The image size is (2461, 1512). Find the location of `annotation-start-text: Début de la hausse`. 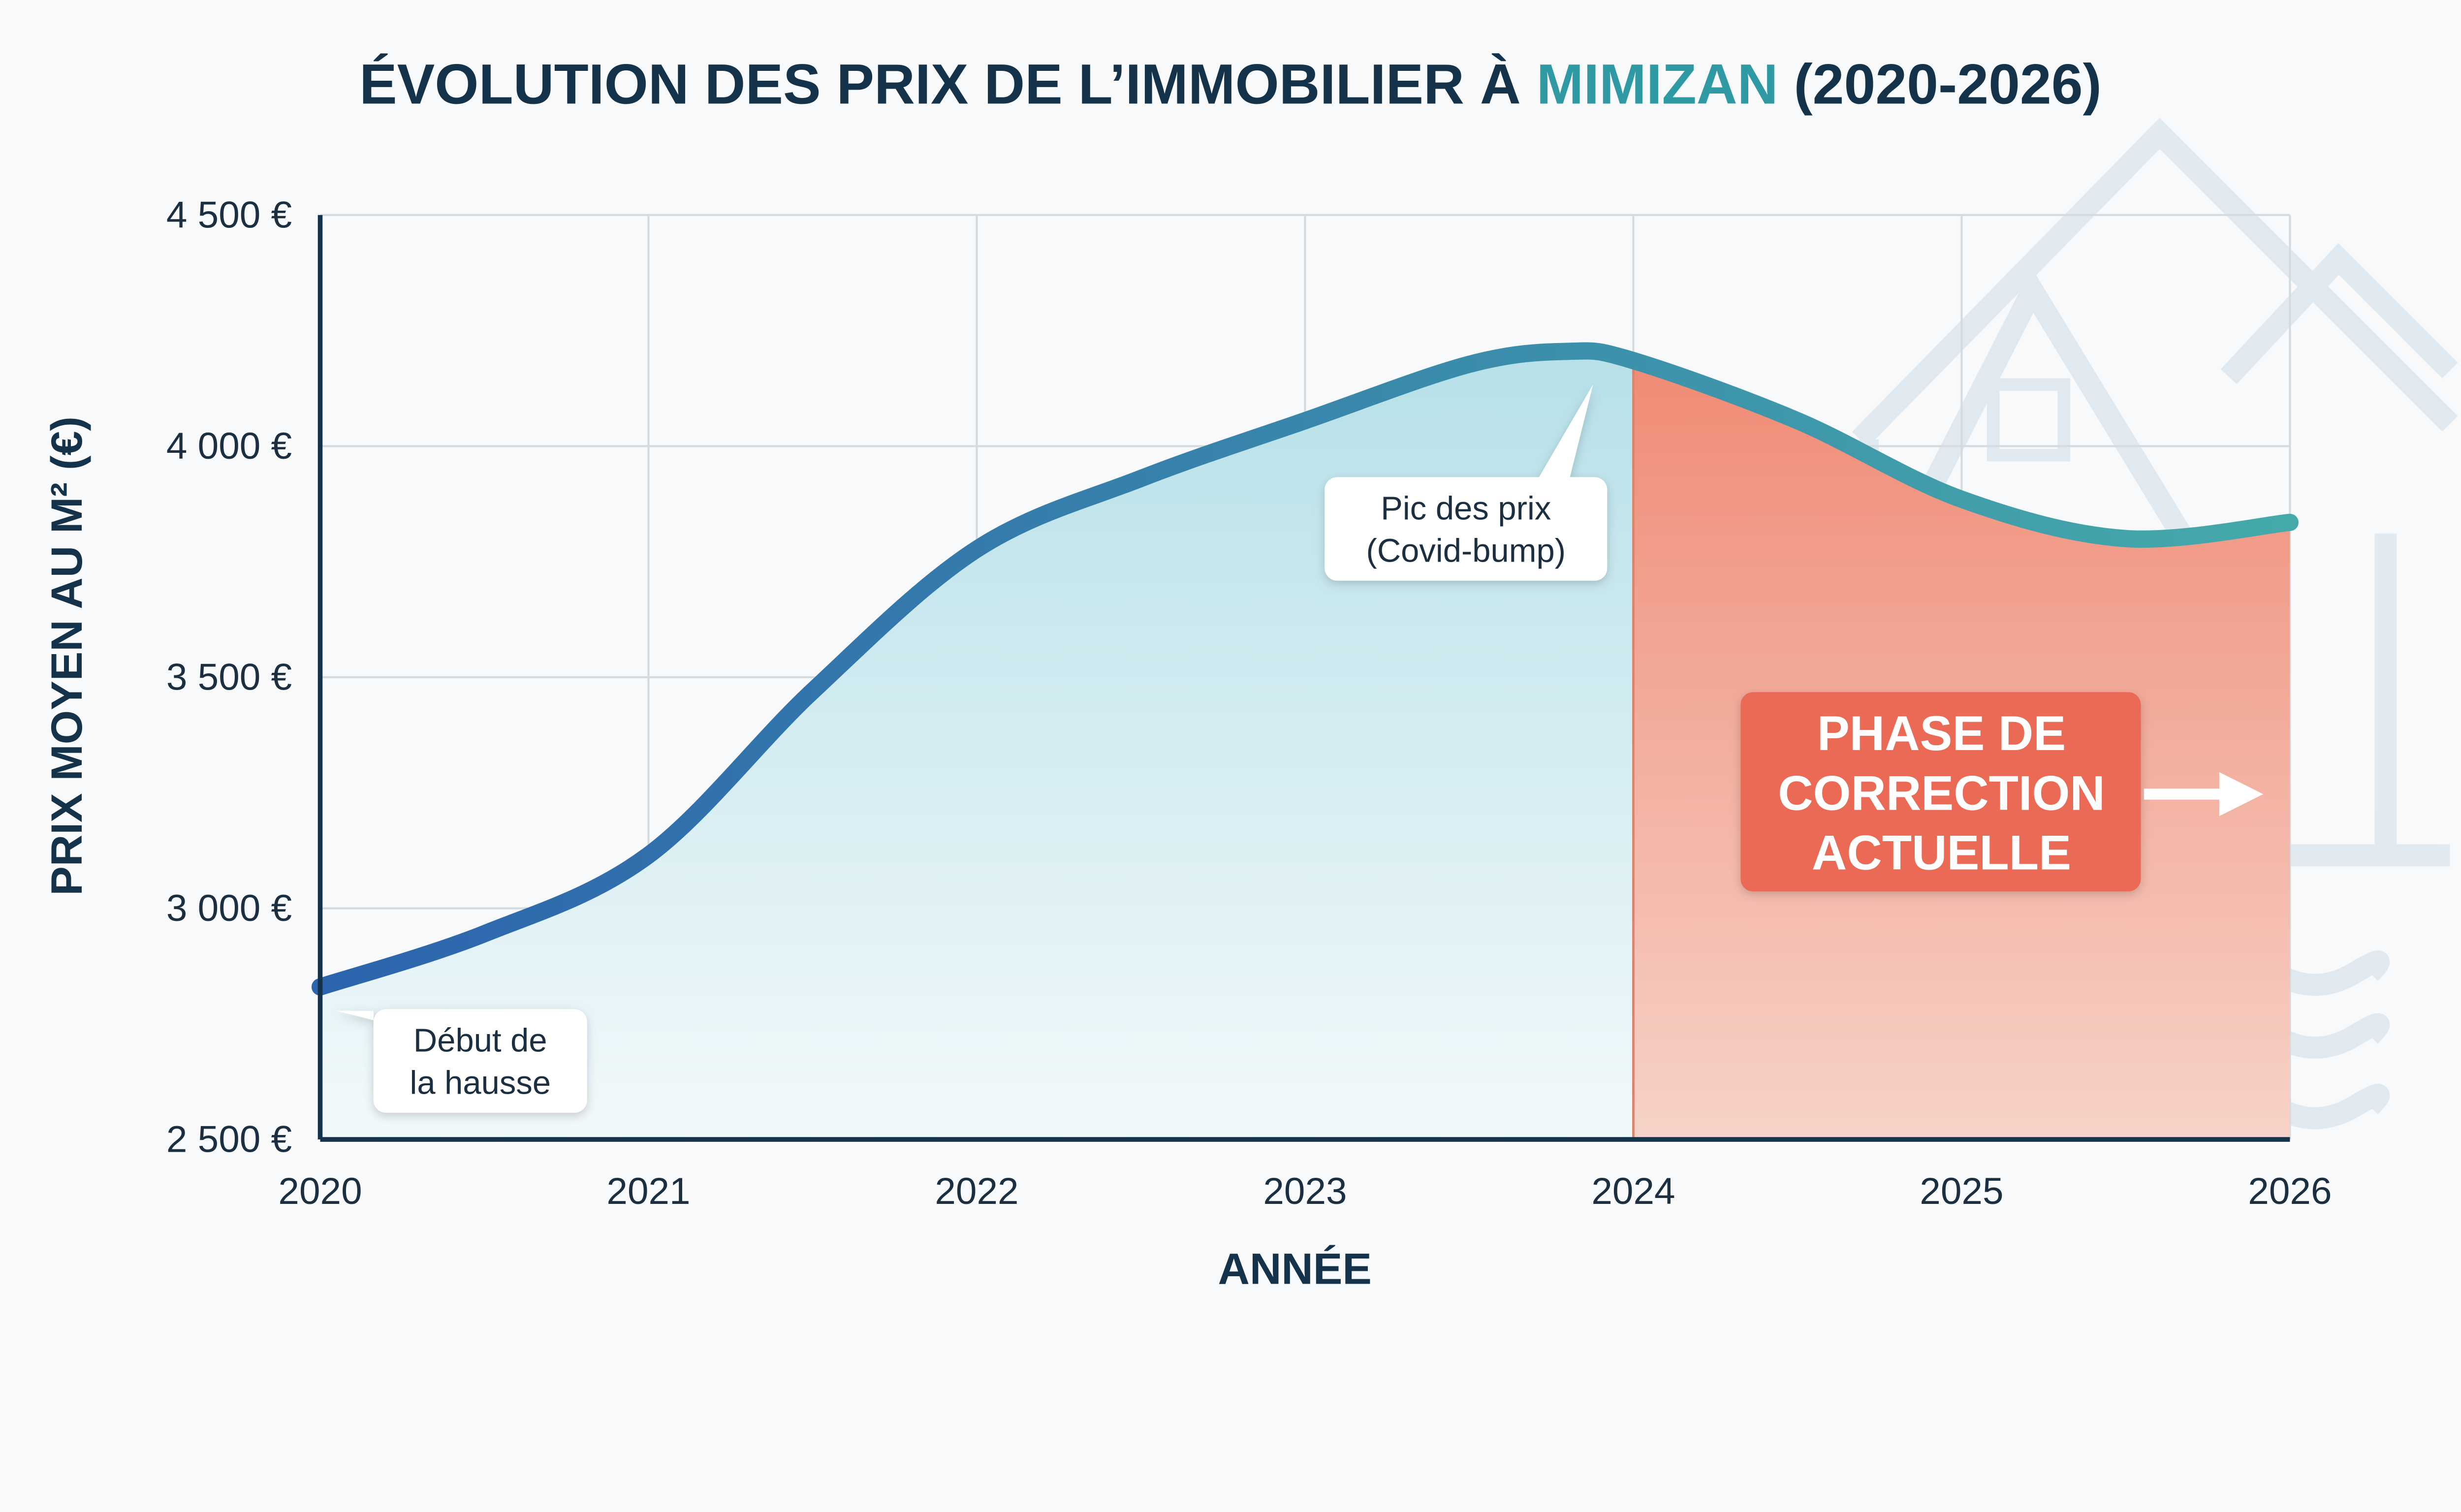

annotation-start-text: Début de la hausse is located at coordinates (480, 1061).